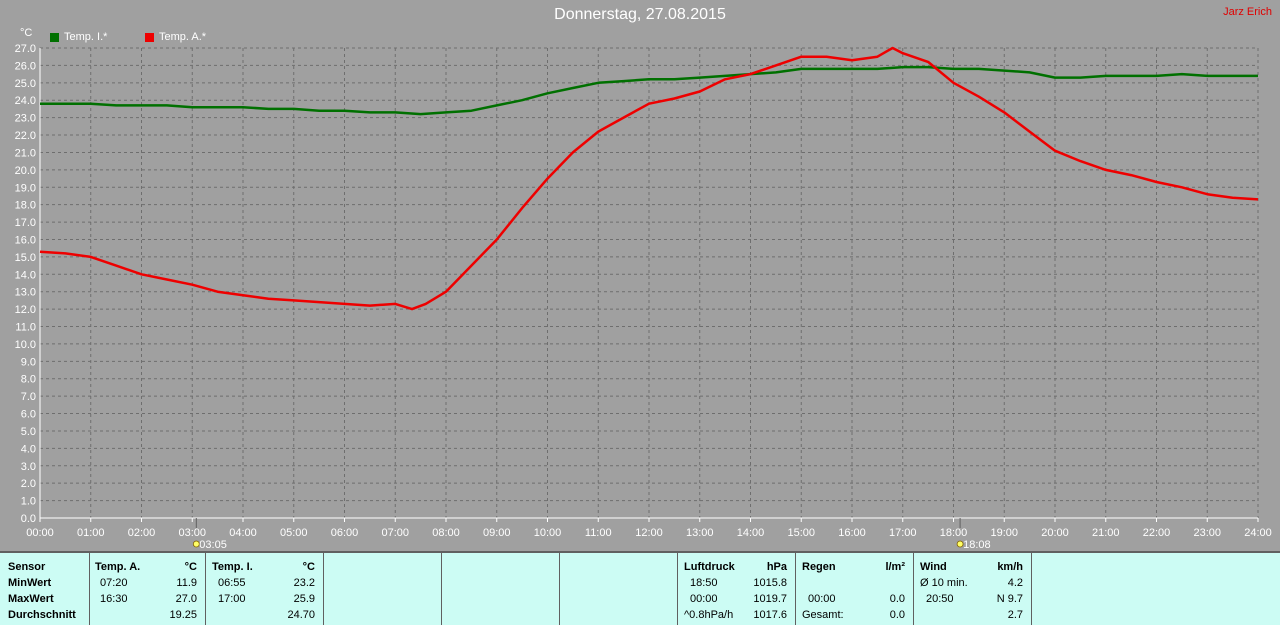  What do you see at coordinates (704, 599) in the screenshot?
I see `pressure-max-time: 00:00` at bounding box center [704, 599].